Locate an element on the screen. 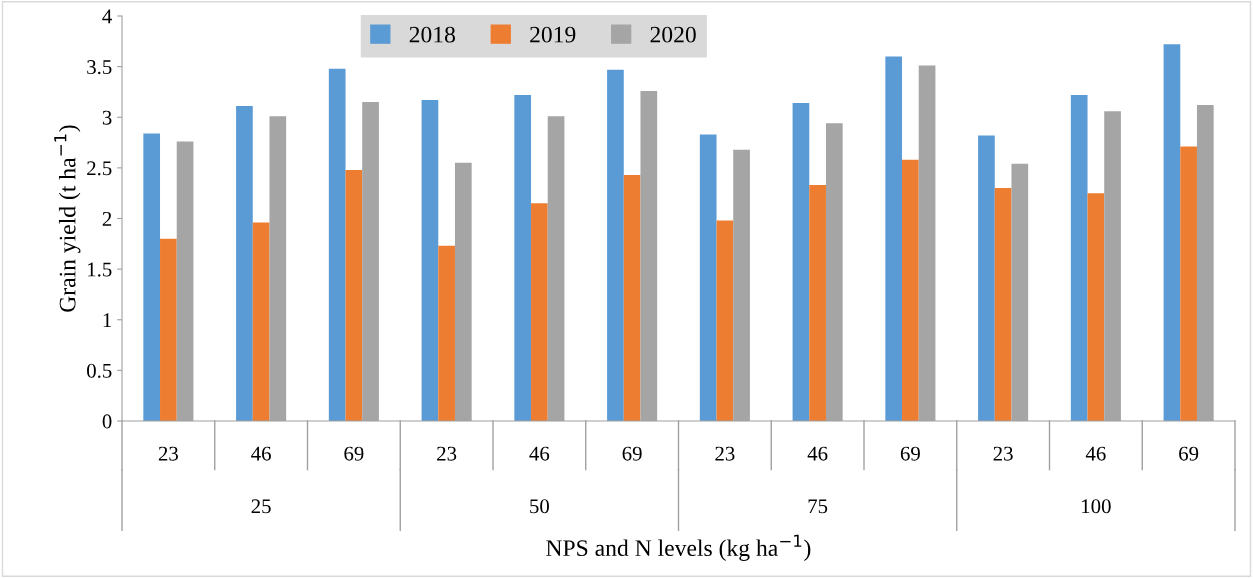 This screenshot has height=578, width=1253. y-tick-label: 0 is located at coordinates (107, 421).